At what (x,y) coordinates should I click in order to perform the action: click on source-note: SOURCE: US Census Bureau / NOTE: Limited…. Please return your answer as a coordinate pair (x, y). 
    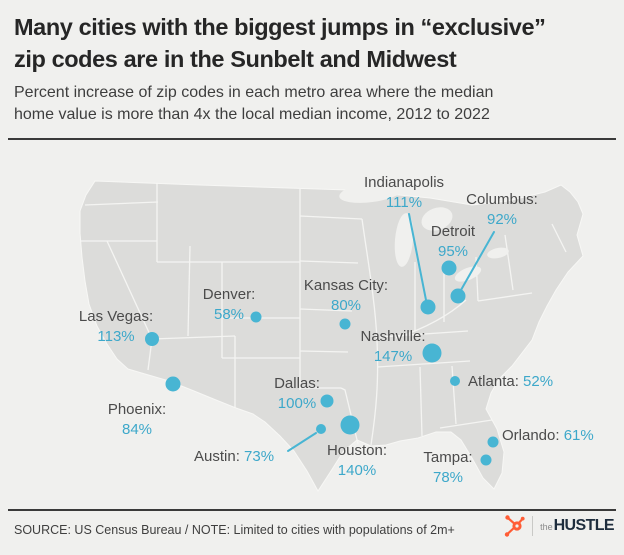
    Looking at the image, I should click on (234, 530).